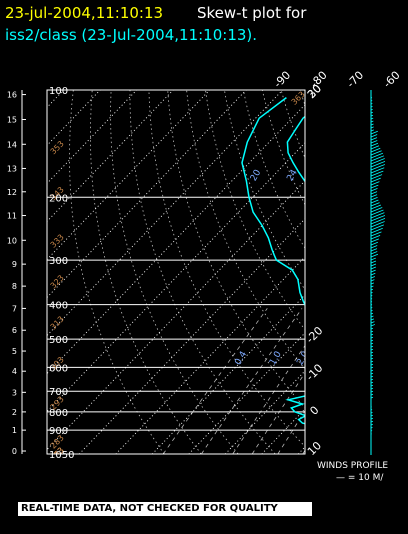 Image resolution: width=408 pixels, height=534 pixels. Describe the element at coordinates (364, 359) in the screenshot. I see `mixing-ratio-label: 8.0` at that location.